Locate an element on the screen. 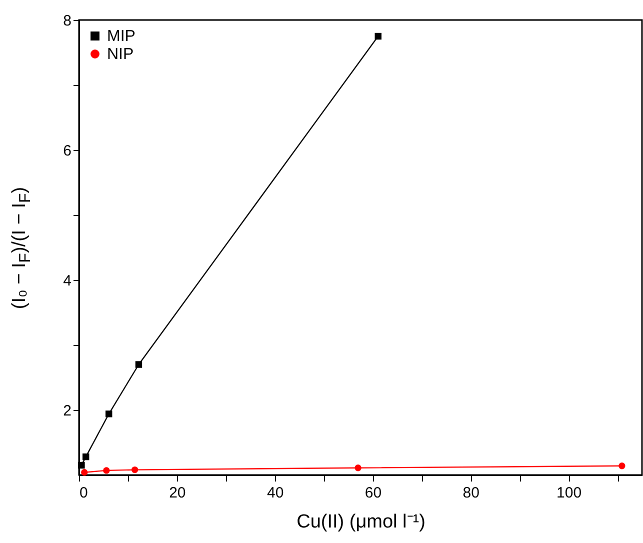  y-tick-label: 2 is located at coordinates (67, 411).